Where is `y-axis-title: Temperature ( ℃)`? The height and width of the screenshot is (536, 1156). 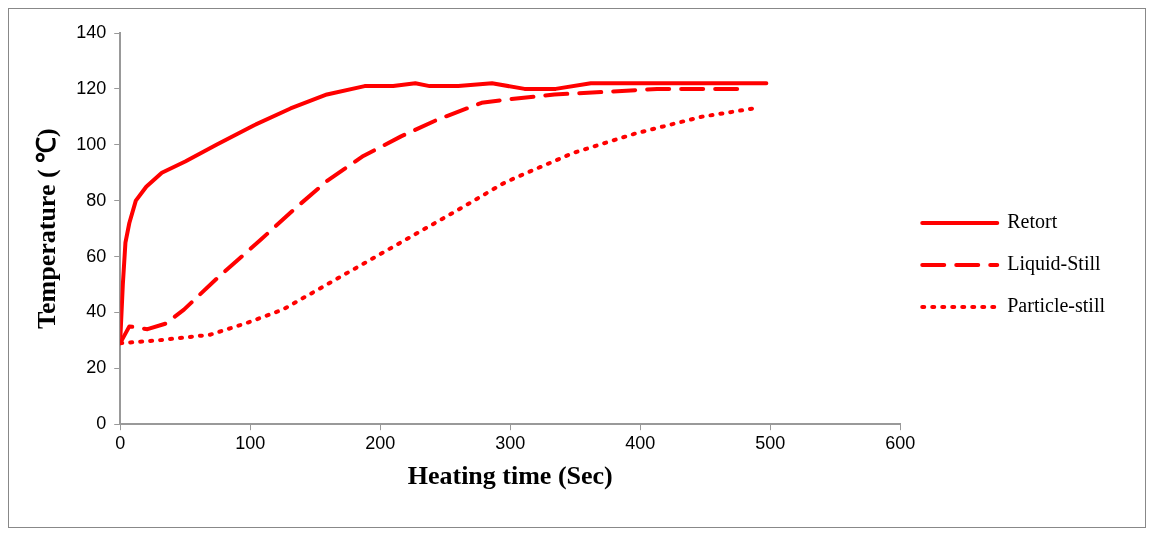 y-axis-title: Temperature ( ℃) is located at coordinates (47, 228).